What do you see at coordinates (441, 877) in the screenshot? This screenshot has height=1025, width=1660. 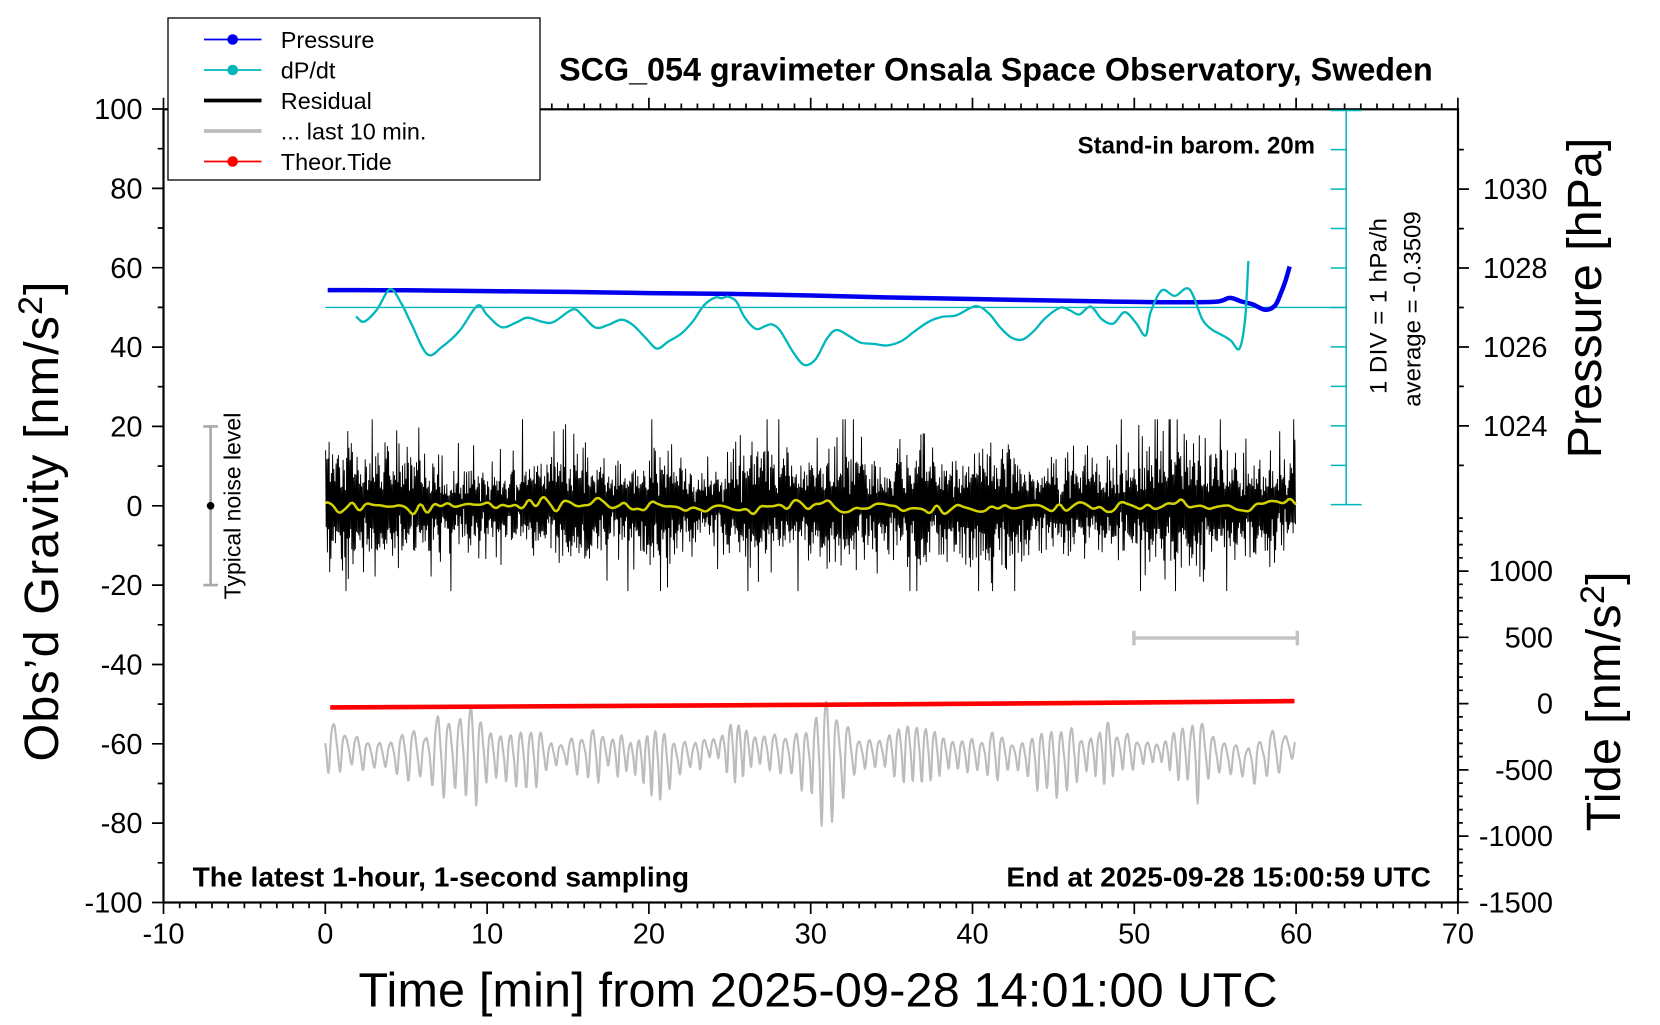 I see `svg-text:The latest 1-hour, 1-second sa: The latest 1-hour, 1-second sampling` at bounding box center [441, 877].